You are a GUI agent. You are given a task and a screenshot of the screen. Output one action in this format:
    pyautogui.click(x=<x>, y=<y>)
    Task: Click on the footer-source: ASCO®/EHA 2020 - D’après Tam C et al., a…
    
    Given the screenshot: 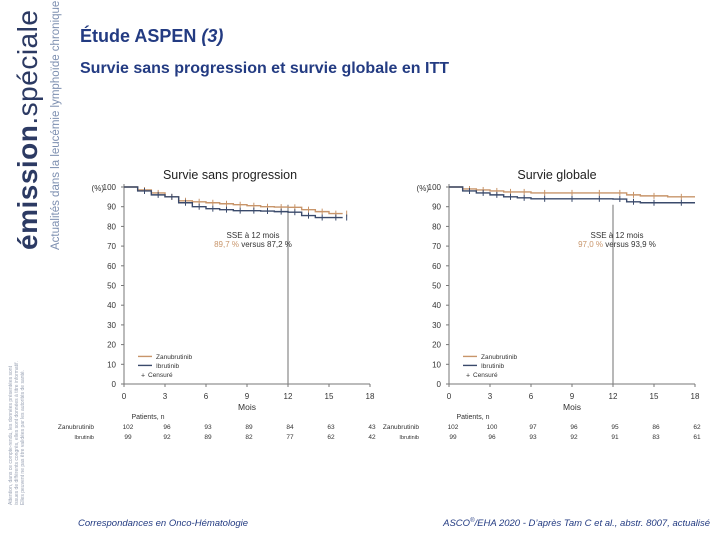 What is the action you would take?
    pyautogui.click(x=576, y=524)
    